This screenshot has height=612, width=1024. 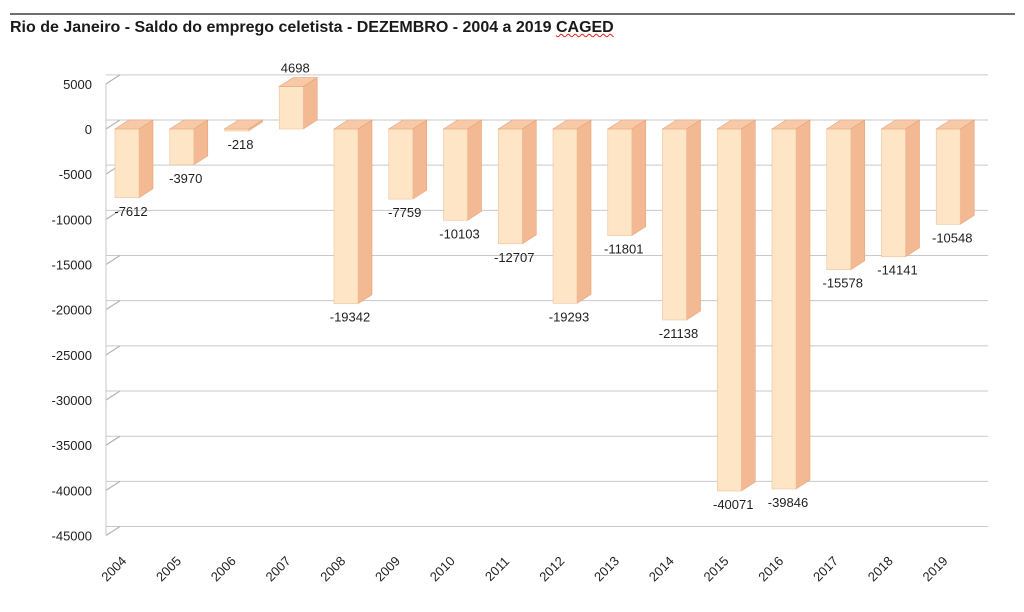 What do you see at coordinates (624, 249) in the screenshot?
I see `data-label: -11801` at bounding box center [624, 249].